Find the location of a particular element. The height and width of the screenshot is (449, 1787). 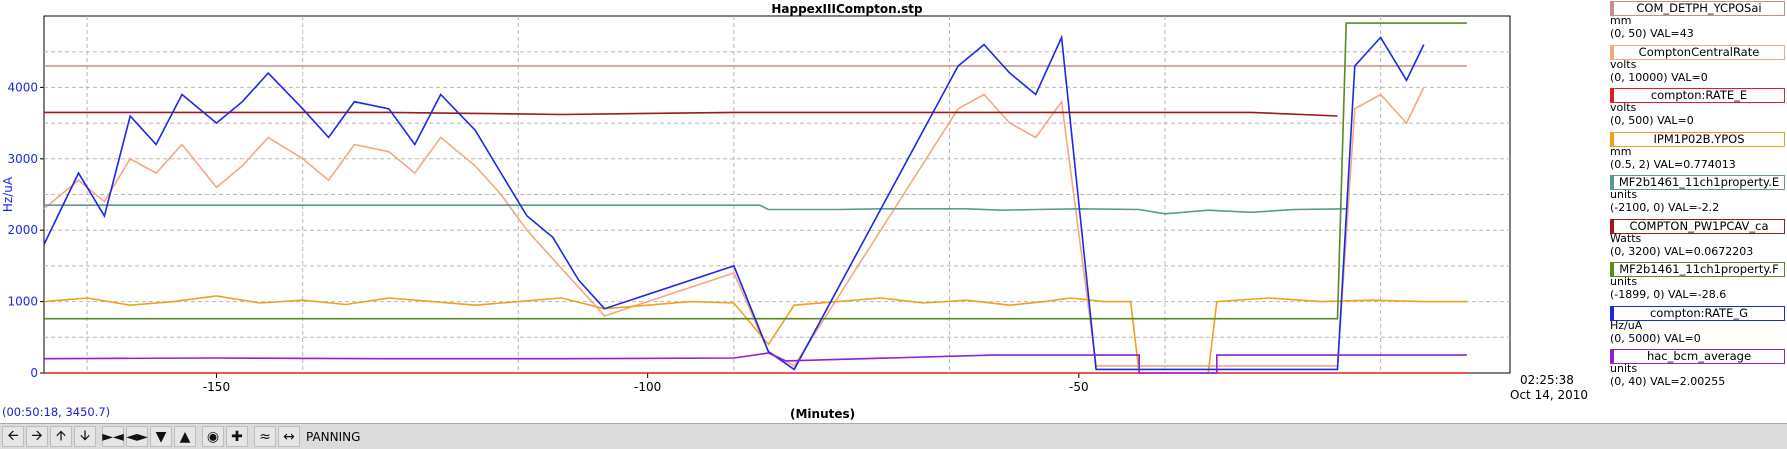

cursor-readout: (00:50:18, 3450.7) is located at coordinates (56, 412).